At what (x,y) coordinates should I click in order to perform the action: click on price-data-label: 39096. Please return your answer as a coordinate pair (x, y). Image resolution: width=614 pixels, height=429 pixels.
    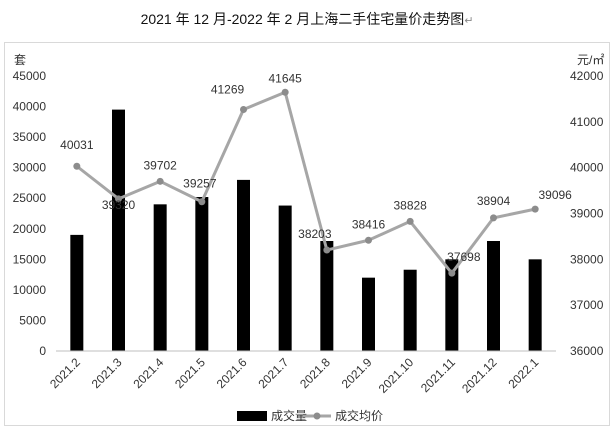
    Looking at the image, I should click on (555, 195).